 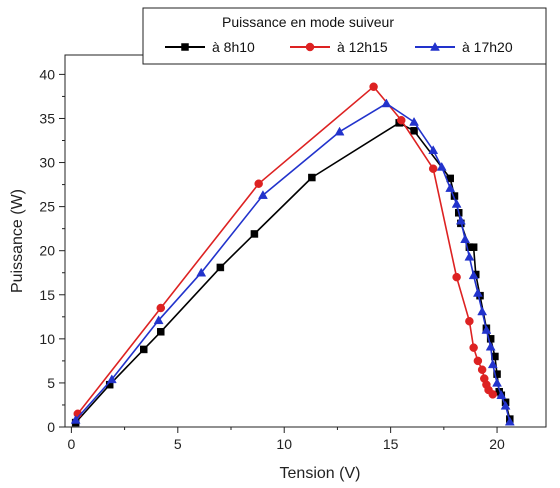 I want to click on legend-label: à 17h20, so click(x=487, y=47).